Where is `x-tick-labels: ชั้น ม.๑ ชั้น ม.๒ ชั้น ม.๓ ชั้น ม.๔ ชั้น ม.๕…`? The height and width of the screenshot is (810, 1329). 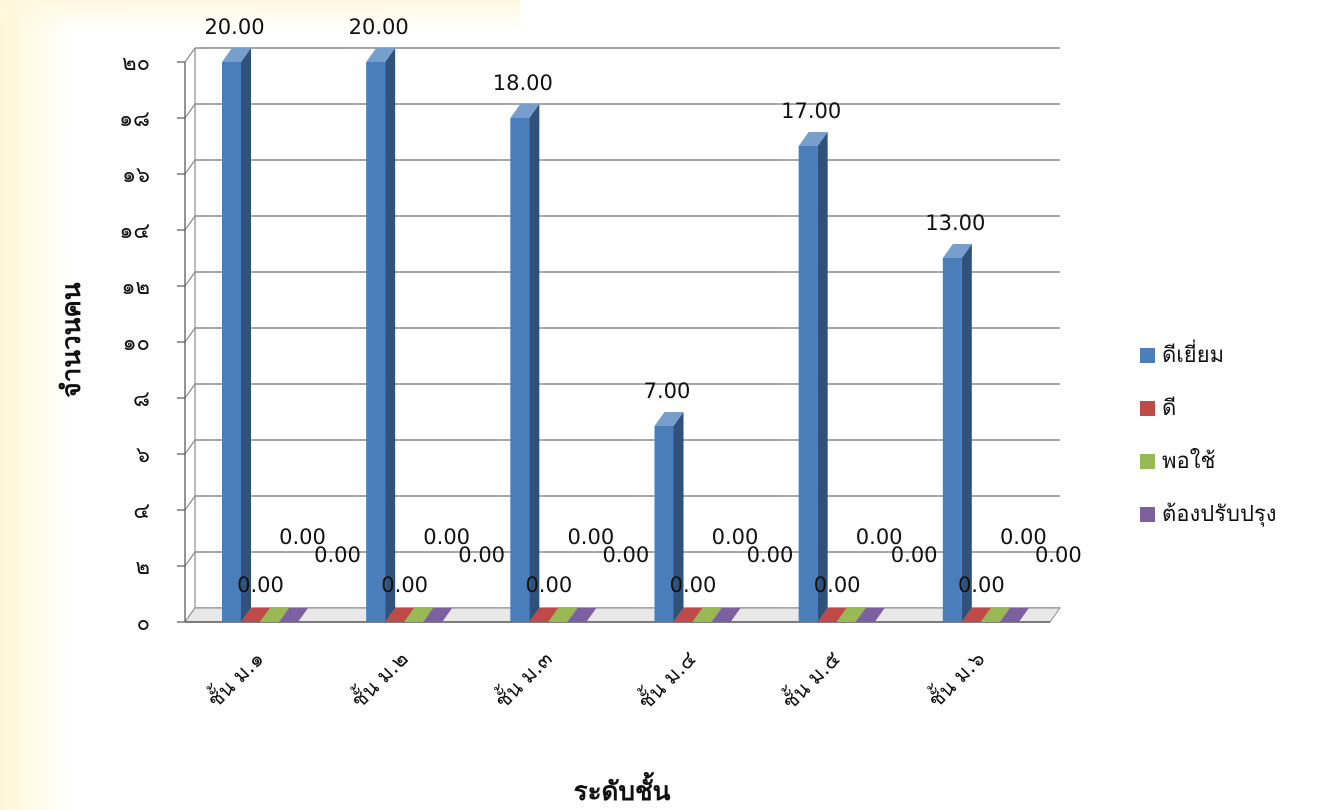
x-tick-labels: ชั้น ม.๑ ชั้น ม.๒ ชั้น ม.๓ ชั้น ม.๔ ชั้น ม.๕… is located at coordinates (595, 679).